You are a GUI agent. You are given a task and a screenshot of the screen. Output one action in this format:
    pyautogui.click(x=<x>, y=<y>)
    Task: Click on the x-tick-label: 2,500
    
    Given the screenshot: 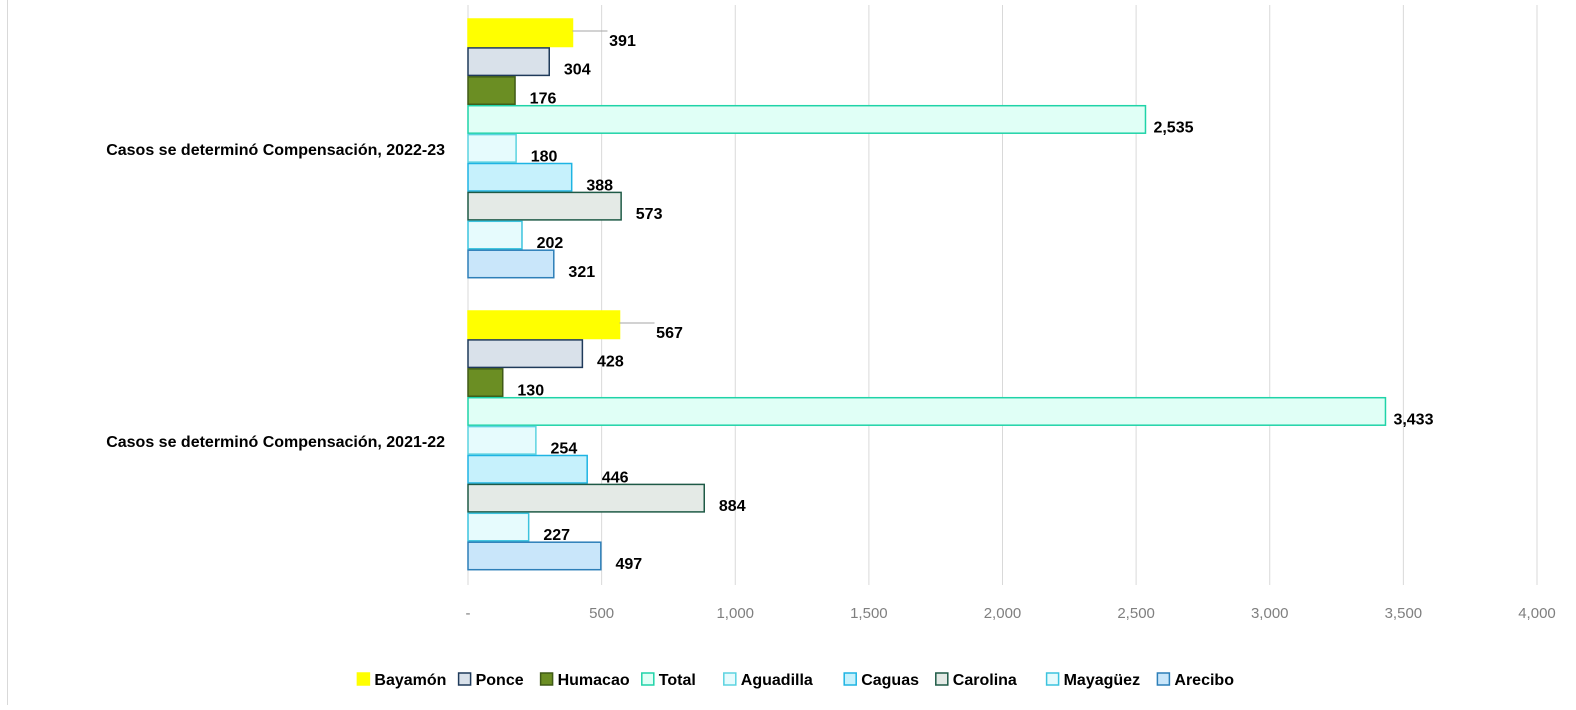 What is the action you would take?
    pyautogui.click(x=1136, y=613)
    